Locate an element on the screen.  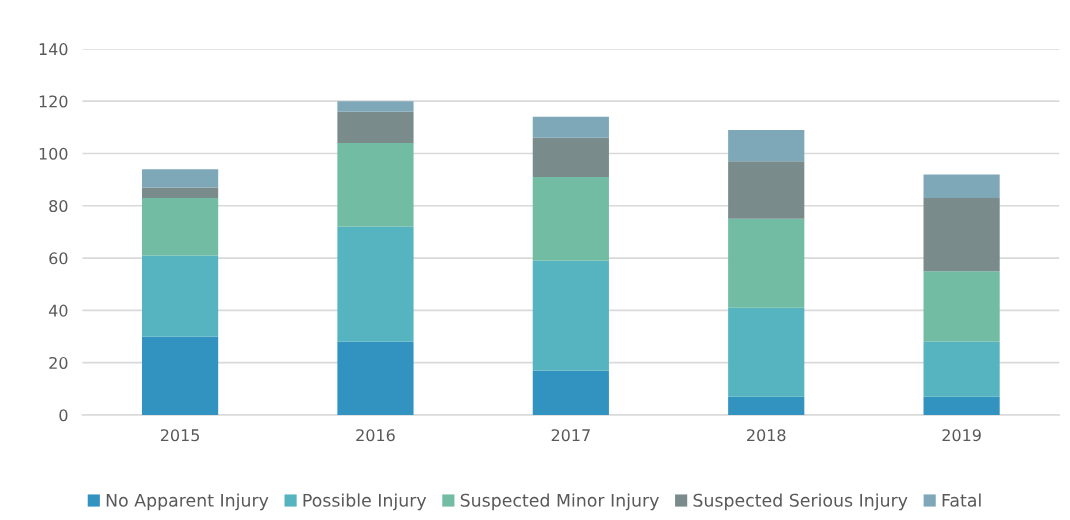
y-tick-label: 60 is located at coordinates (58, 258).